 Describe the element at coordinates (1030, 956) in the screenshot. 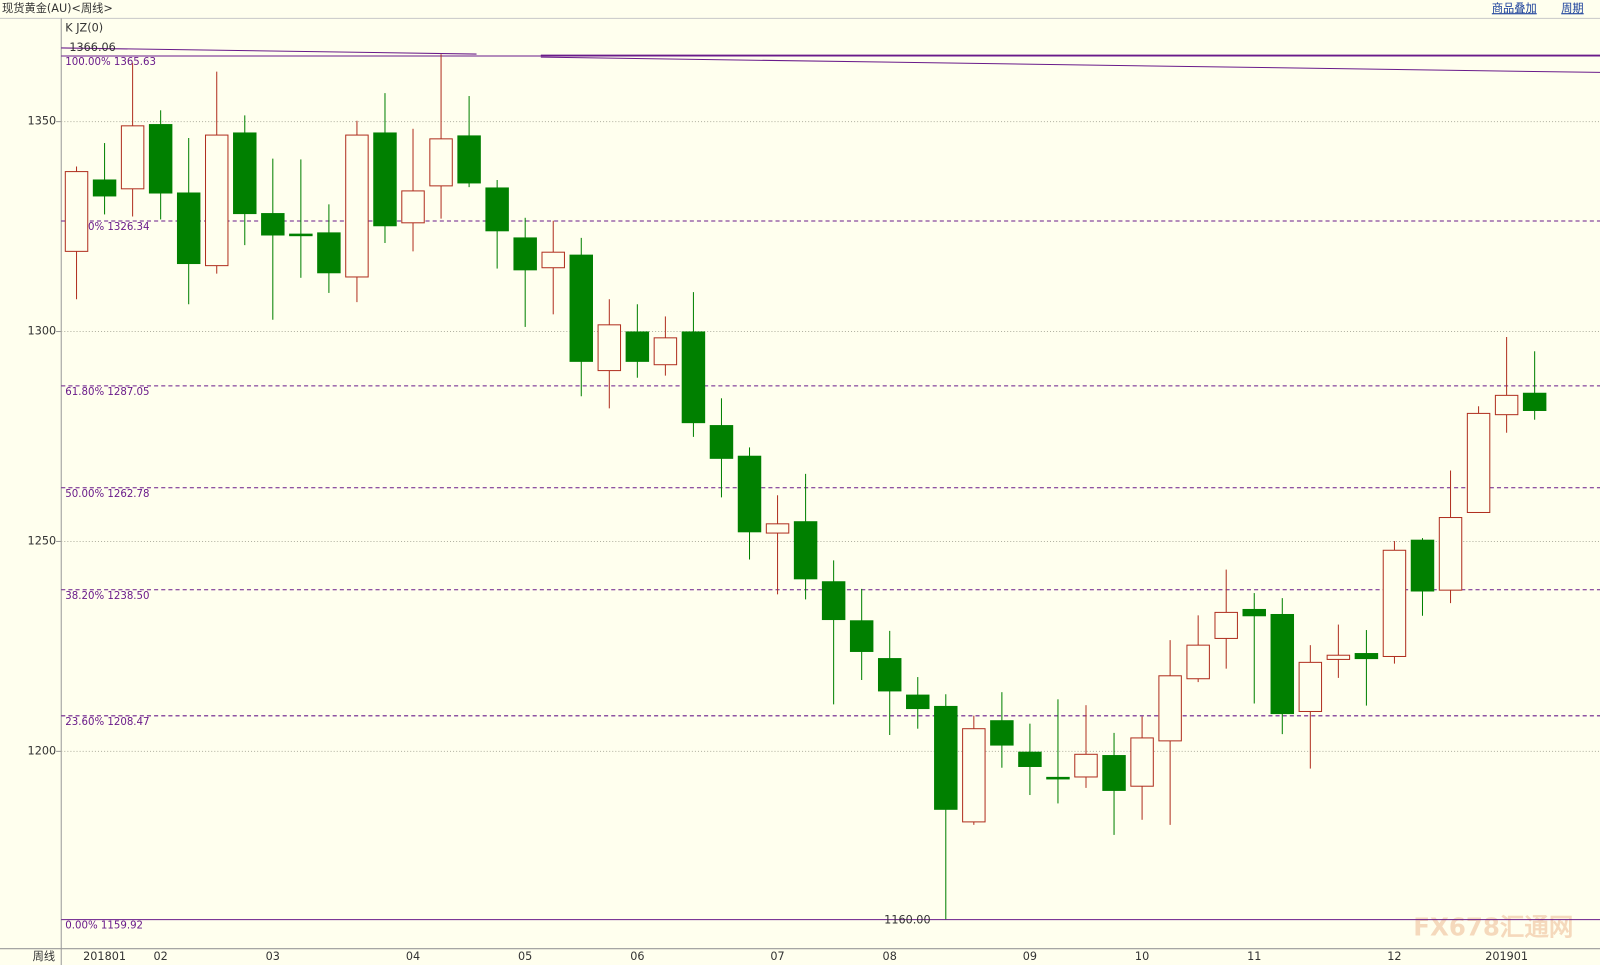

I see `x-tick-label: 09` at that location.